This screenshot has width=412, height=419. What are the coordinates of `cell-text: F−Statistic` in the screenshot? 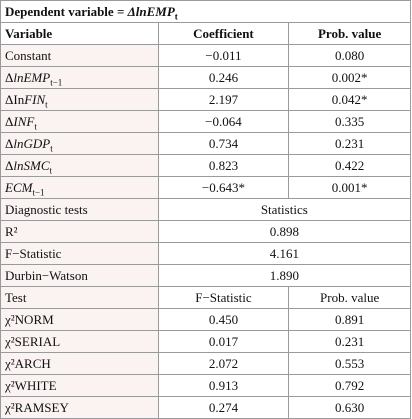 It's located at (33, 253).